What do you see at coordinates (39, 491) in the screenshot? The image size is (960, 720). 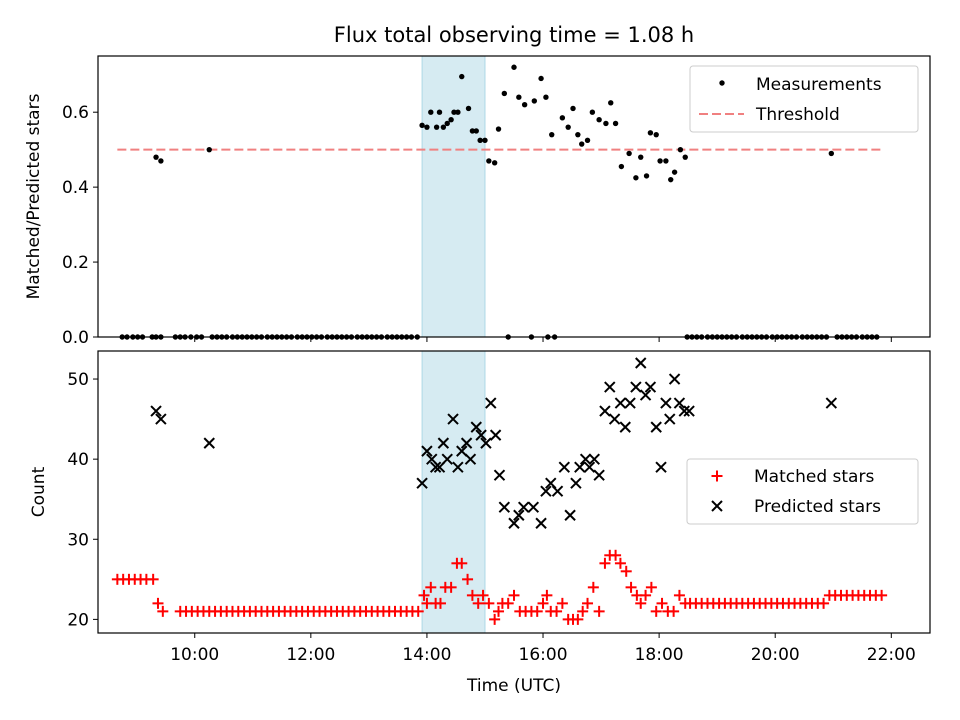 I see `y-axis-label-bottom: Count` at bounding box center [39, 491].